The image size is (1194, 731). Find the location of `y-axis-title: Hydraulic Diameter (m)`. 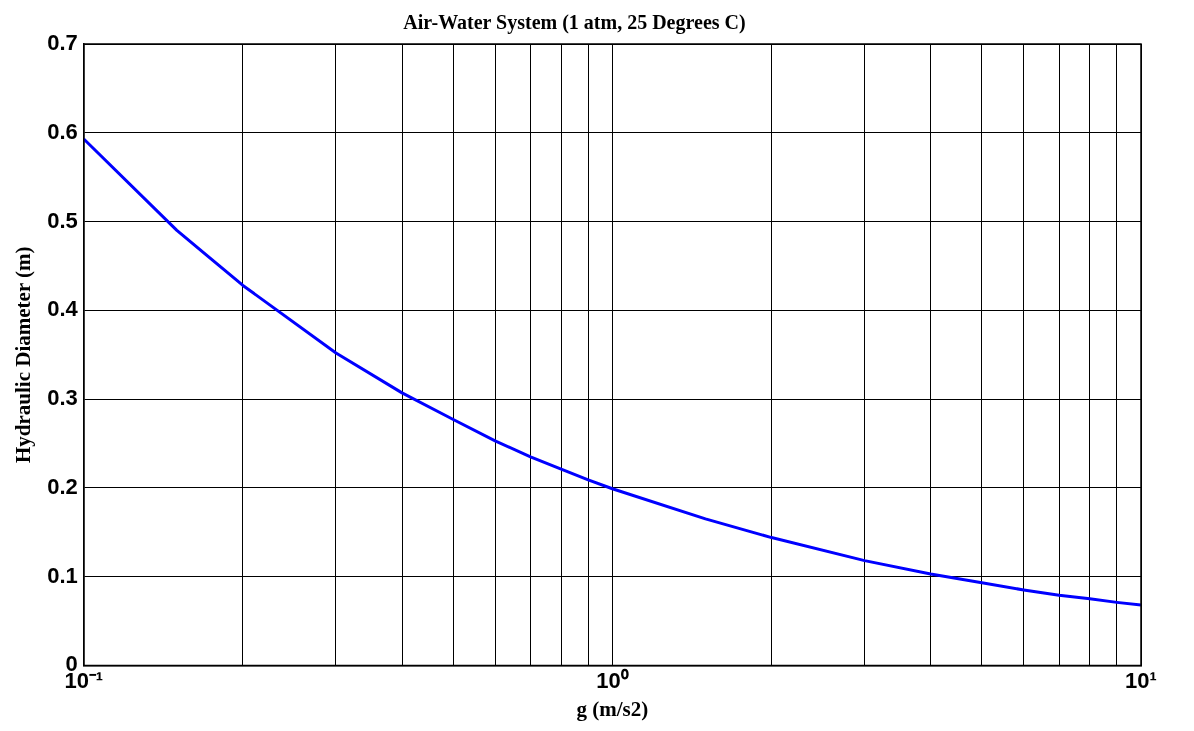

y-axis-title: Hydraulic Diameter (m) is located at coordinates (23, 354).